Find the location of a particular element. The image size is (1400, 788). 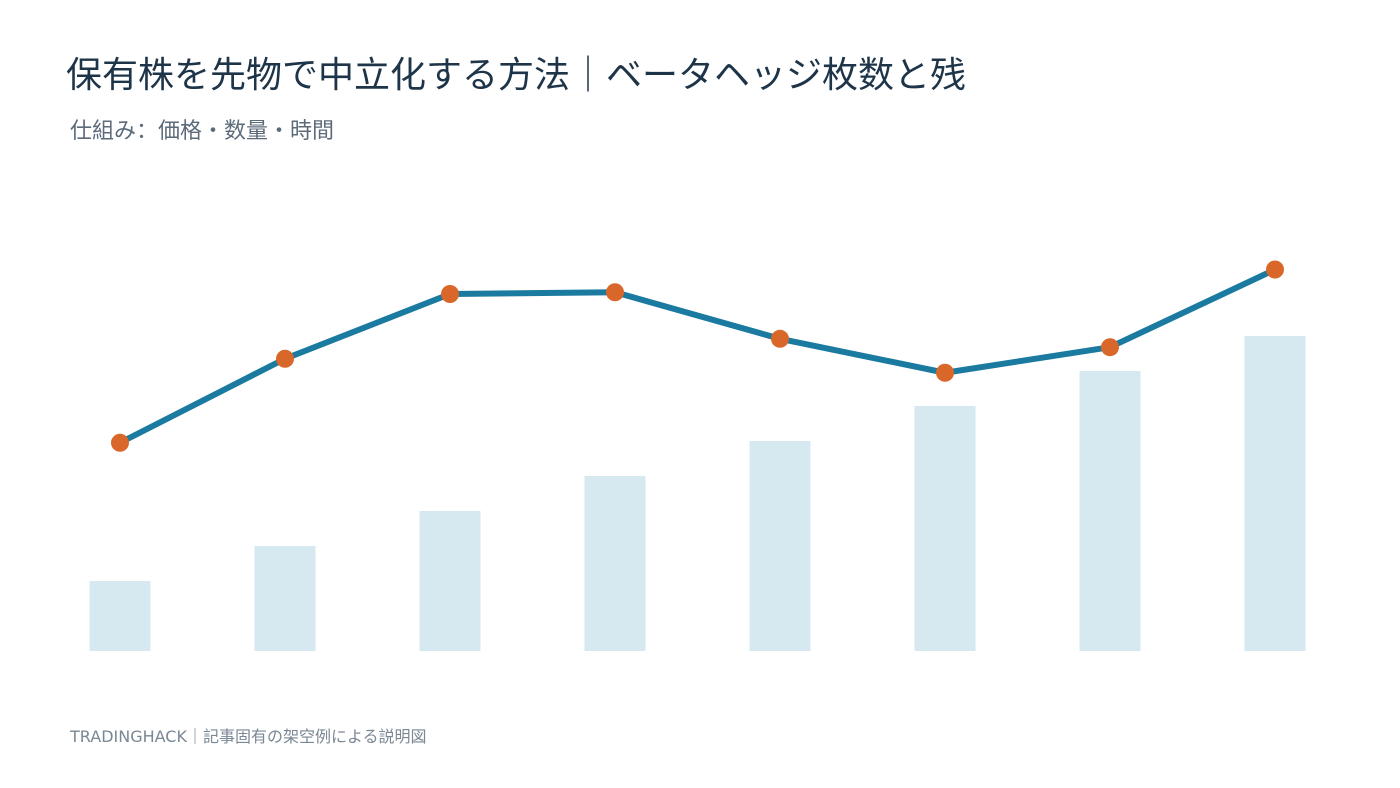

chart-title: 保有株を先物で中立化する方法｜ベータヘッジ枚数と残 is located at coordinates (516, 75).